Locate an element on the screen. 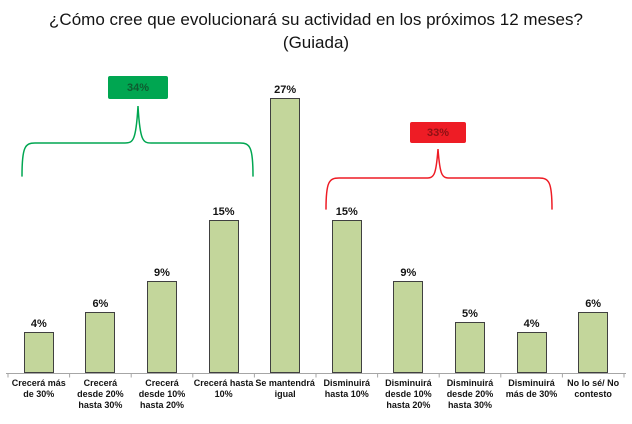  decline-total-label: 33% is located at coordinates (438, 132).